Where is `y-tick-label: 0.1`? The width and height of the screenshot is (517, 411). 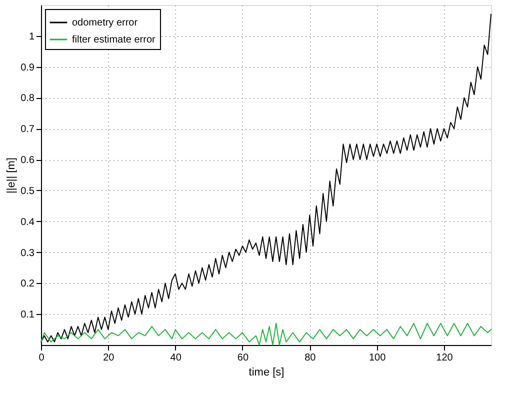
y-tick-label: 0.1 is located at coordinates (27, 315).